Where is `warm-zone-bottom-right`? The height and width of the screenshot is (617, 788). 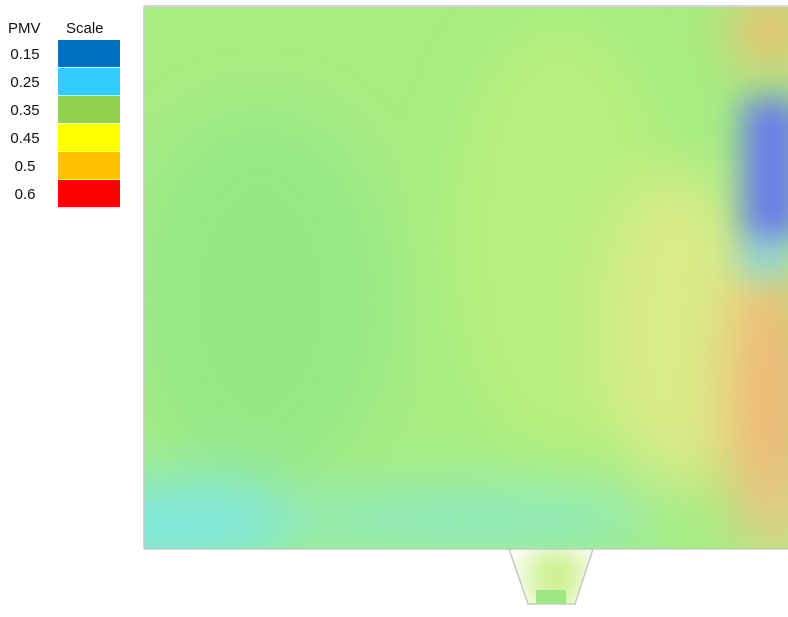 warm-zone-bottom-right is located at coordinates (768, 514).